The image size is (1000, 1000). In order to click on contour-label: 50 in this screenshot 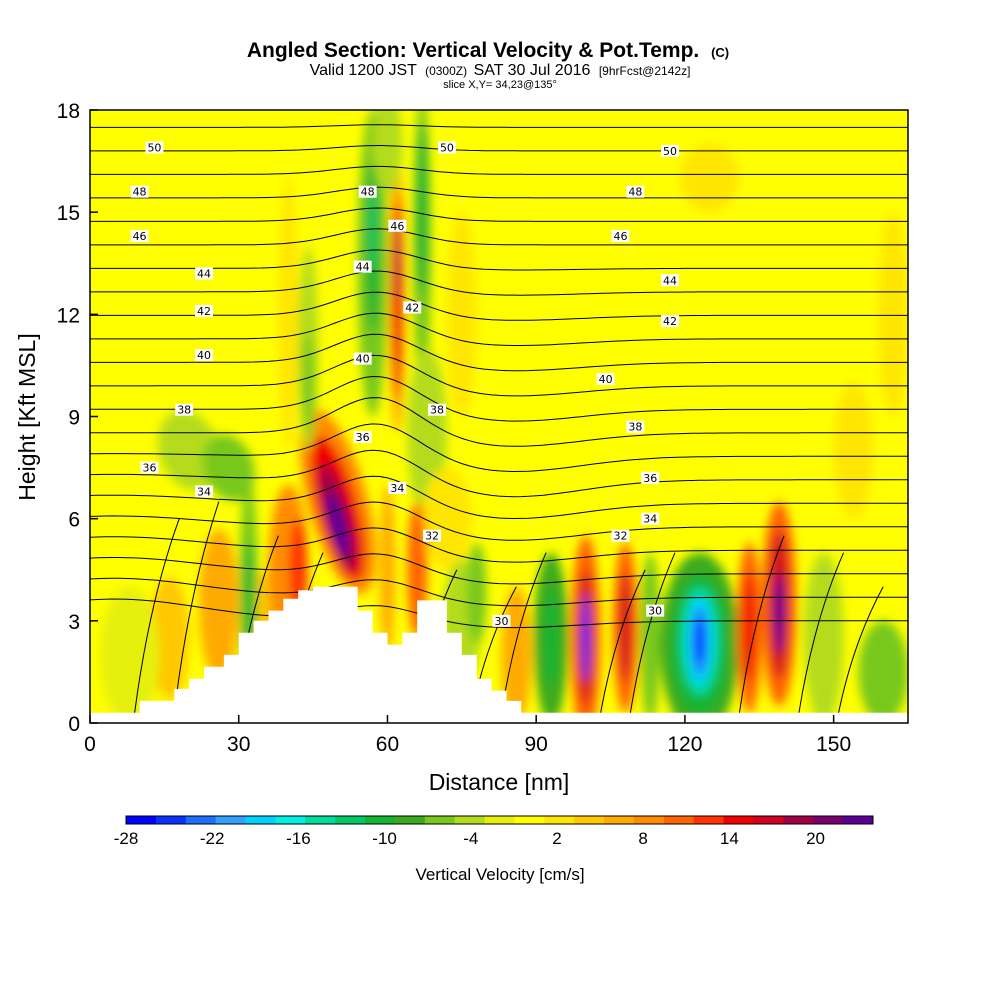, I will do `click(446, 147)`.